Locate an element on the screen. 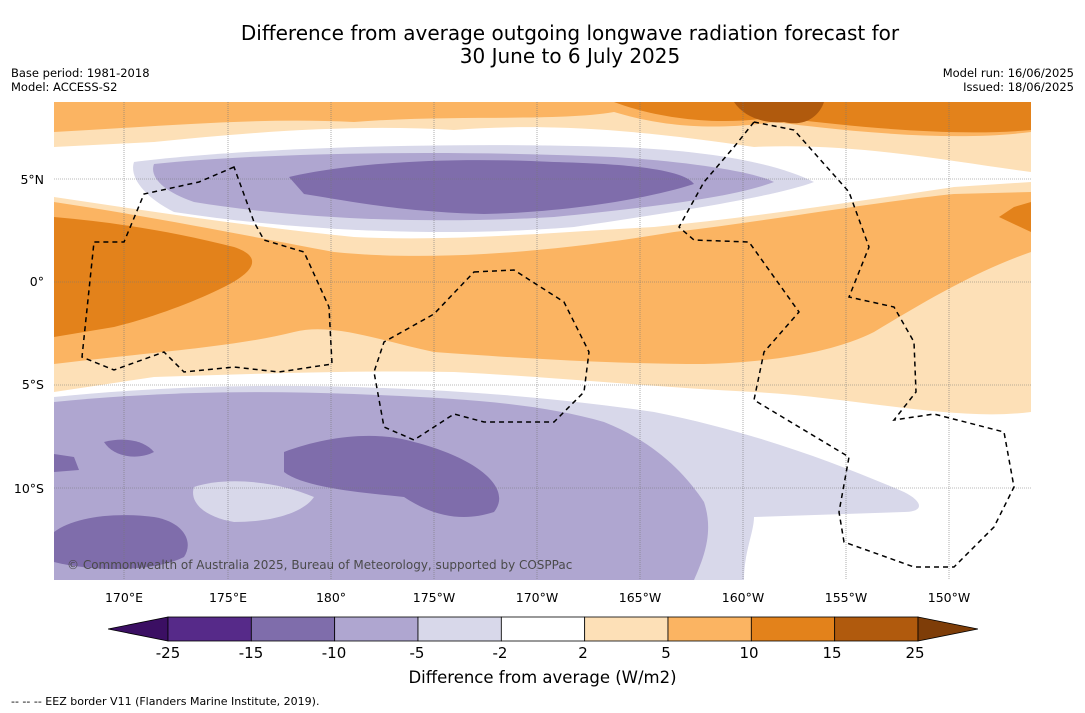  colorbar-tick-9: 25 is located at coordinates (915, 653).